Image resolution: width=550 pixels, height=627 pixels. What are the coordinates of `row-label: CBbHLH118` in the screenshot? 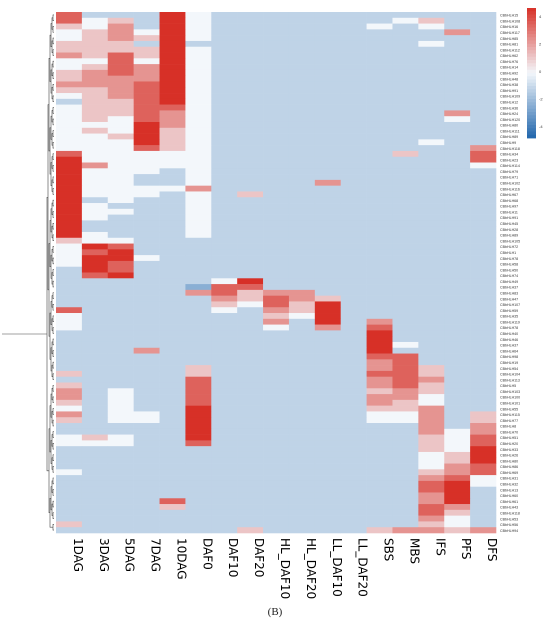 It's located at (510, 149).